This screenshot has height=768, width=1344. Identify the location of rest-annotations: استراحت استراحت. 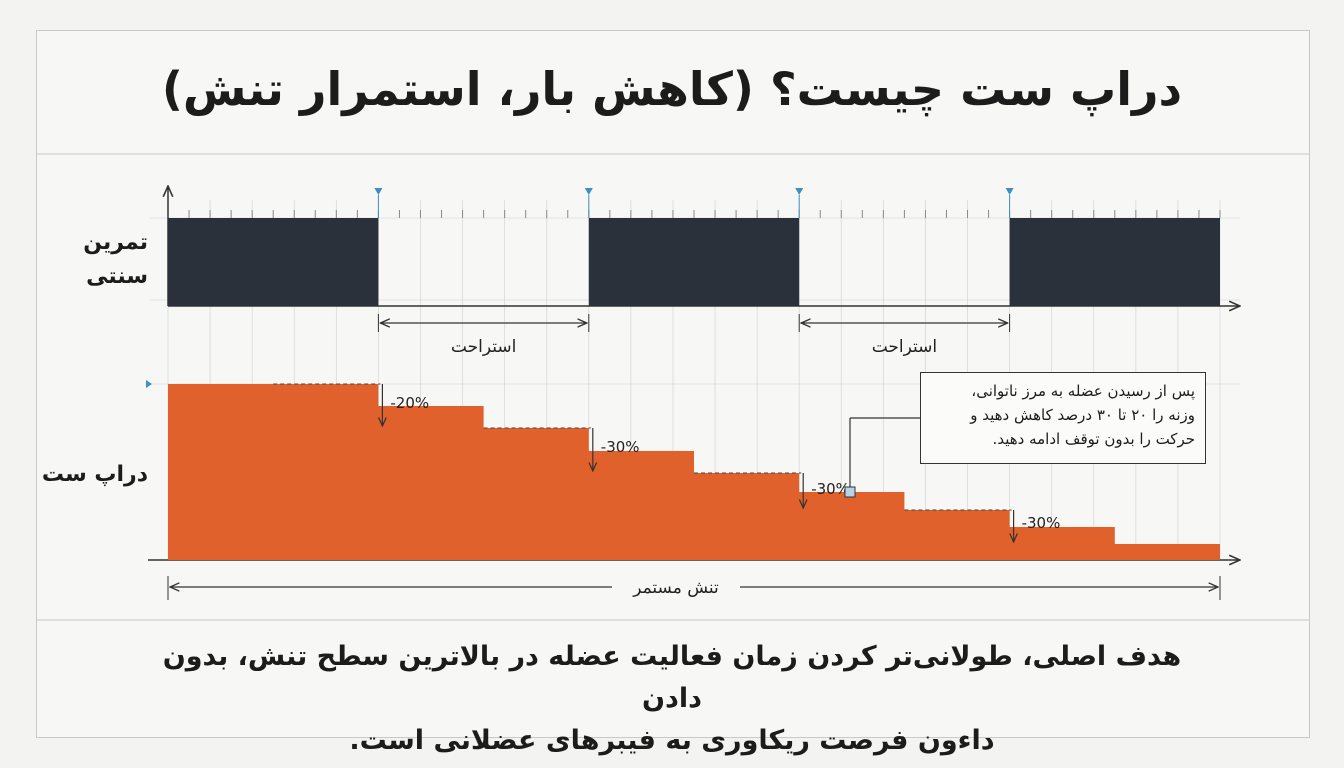
(694, 335).